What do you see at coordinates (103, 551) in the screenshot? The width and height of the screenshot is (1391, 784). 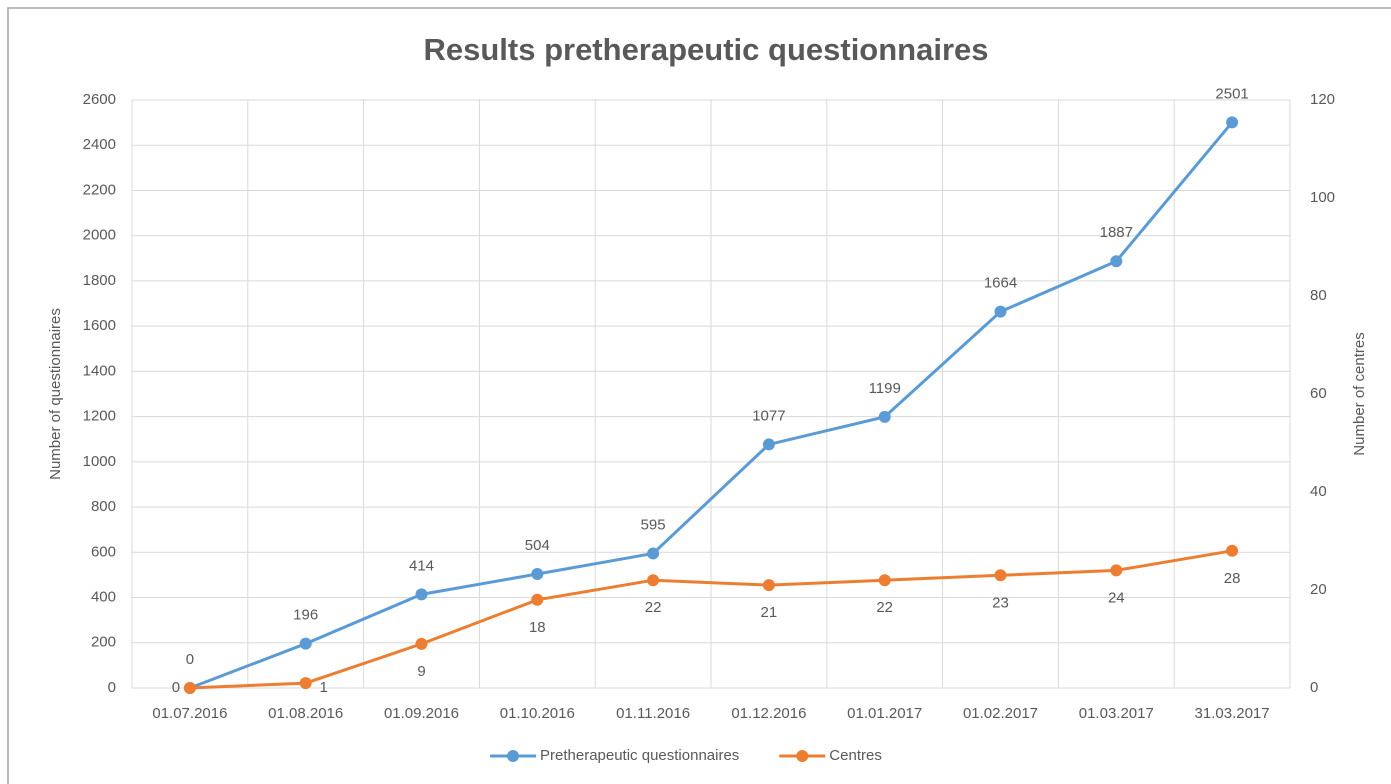 I see `y-tick-label: 600` at bounding box center [103, 551].